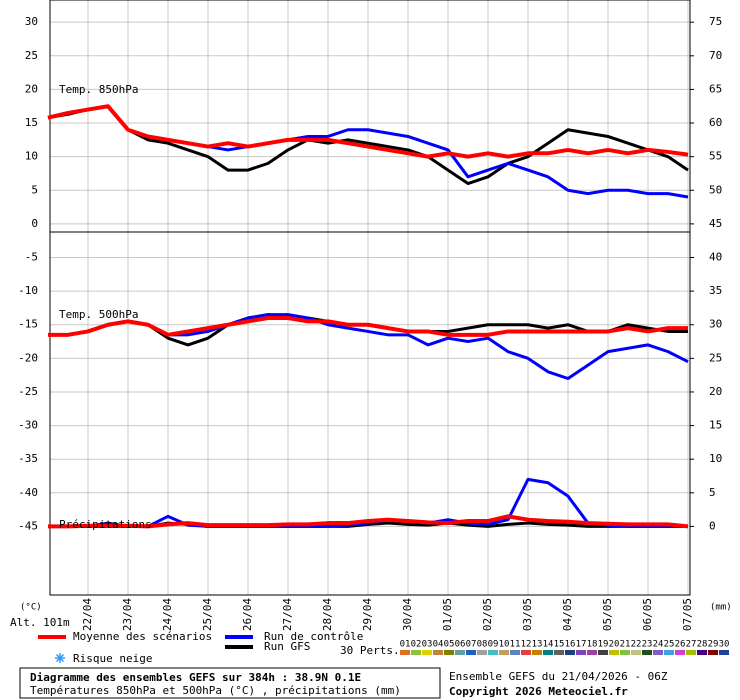 The width and height of the screenshot is (740, 700). I want to click on y-unit: (°C), so click(31, 608).